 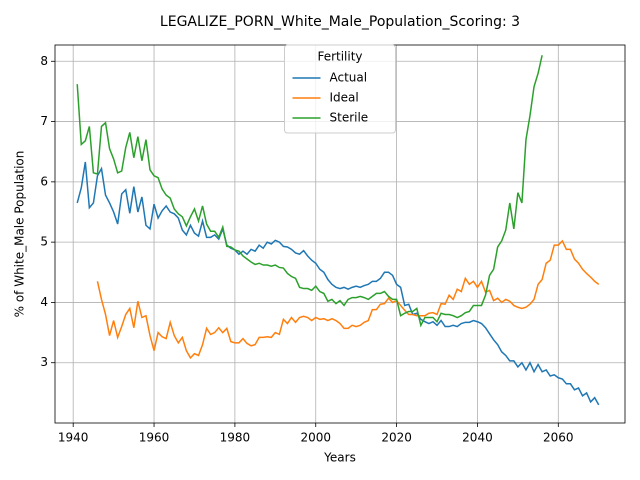 What do you see at coordinates (73, 438) in the screenshot?
I see `x-tick-label: 1940` at bounding box center [73, 438].